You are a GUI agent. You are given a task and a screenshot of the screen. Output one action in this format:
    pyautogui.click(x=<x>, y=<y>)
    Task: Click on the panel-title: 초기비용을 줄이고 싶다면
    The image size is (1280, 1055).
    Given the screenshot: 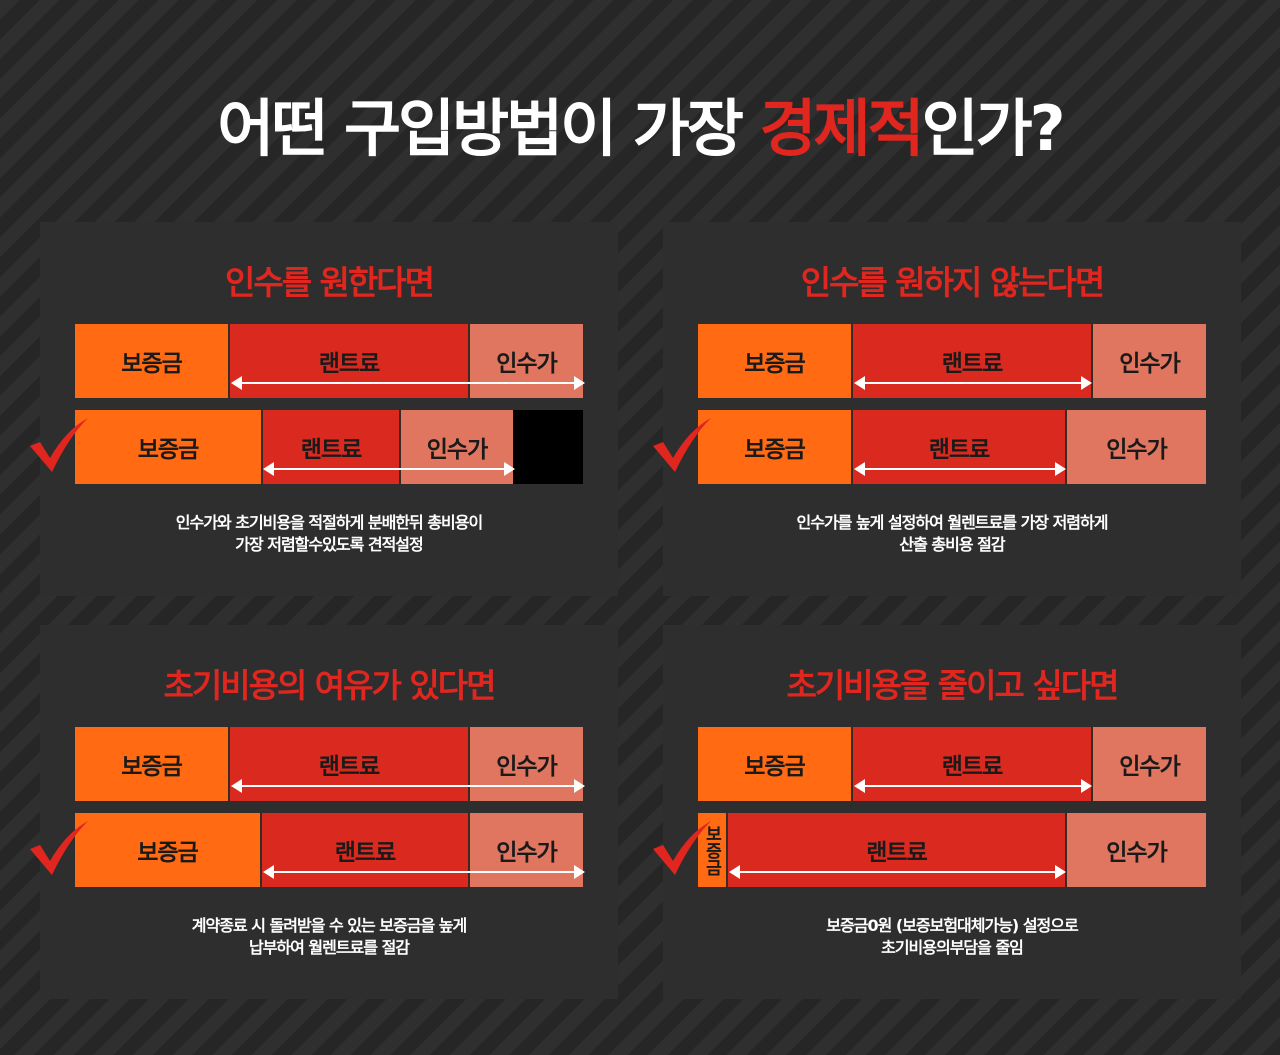 What is the action you would take?
    pyautogui.click(x=953, y=685)
    